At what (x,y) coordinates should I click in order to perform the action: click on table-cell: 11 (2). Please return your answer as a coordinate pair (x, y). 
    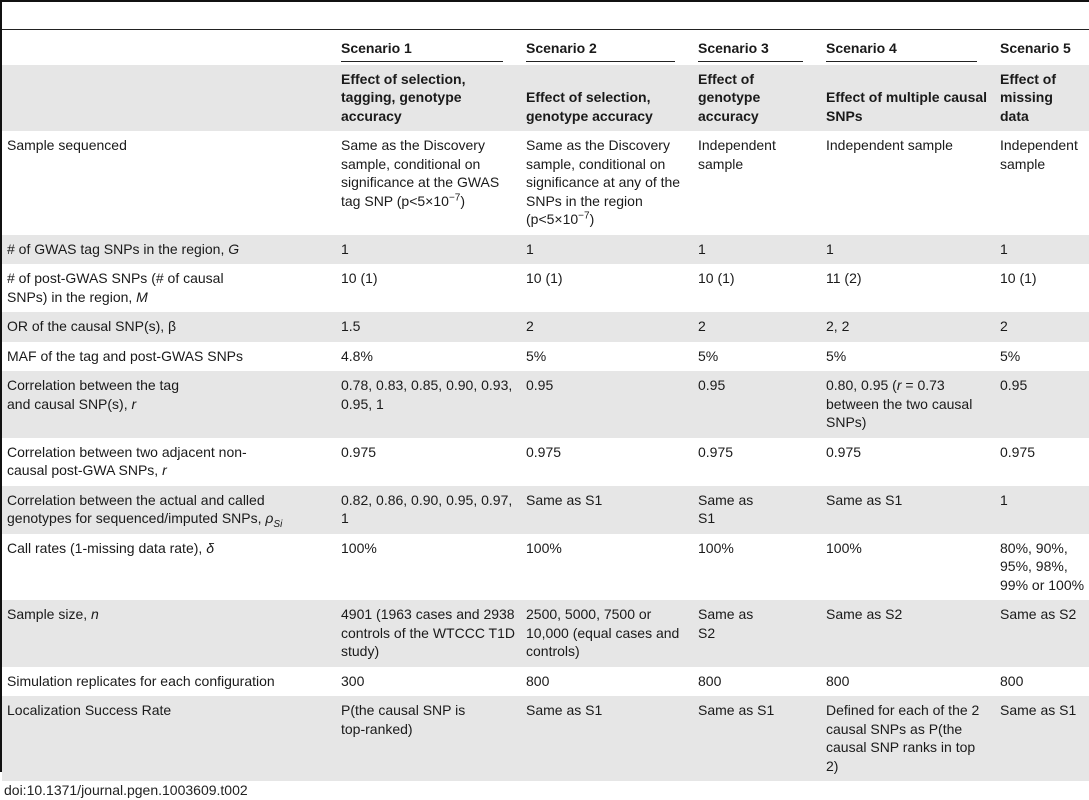
    Looking at the image, I should click on (844, 278).